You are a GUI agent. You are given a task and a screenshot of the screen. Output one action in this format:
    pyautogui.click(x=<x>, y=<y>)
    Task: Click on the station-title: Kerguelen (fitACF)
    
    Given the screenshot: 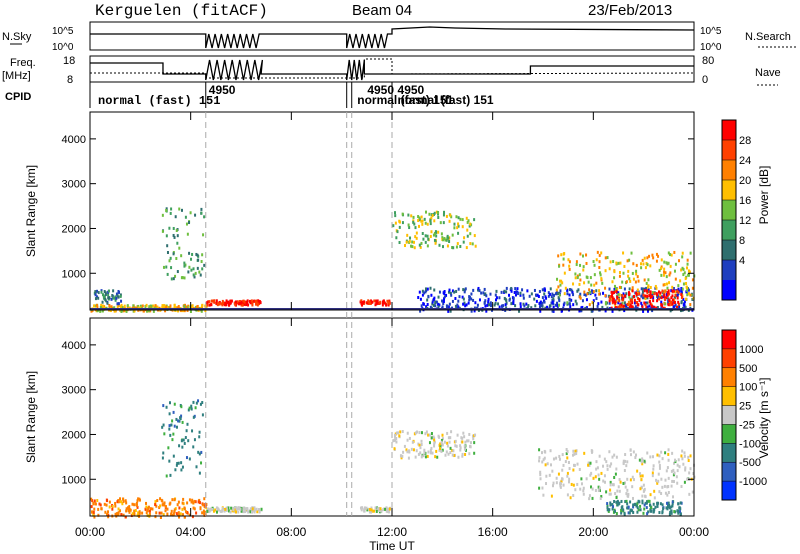 What is the action you would take?
    pyautogui.click(x=181, y=11)
    